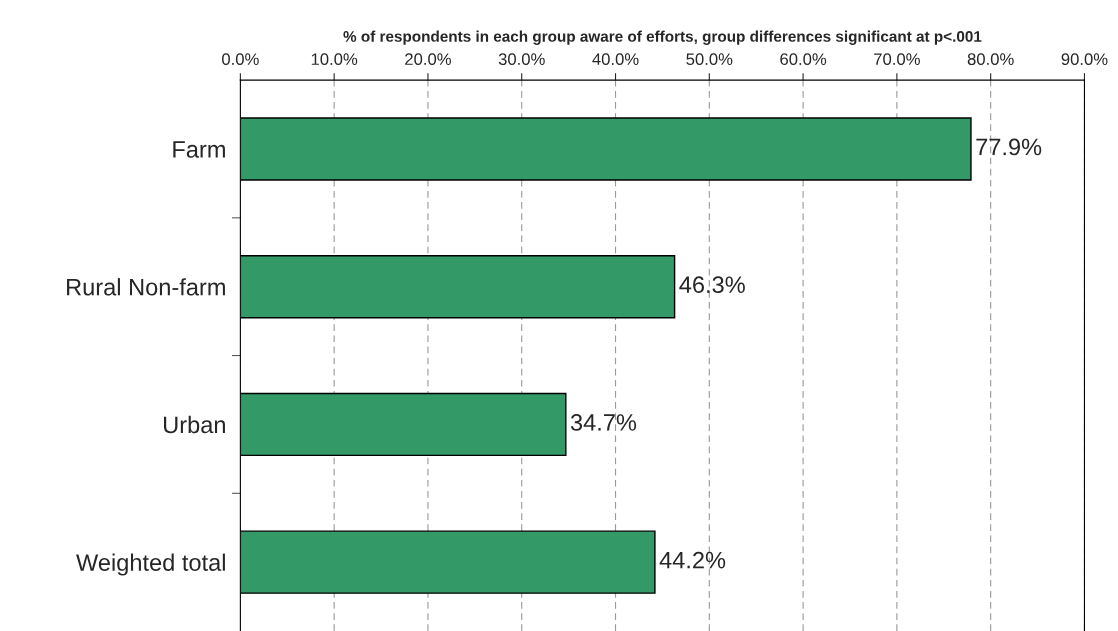 Image resolution: width=1118 pixels, height=631 pixels. Describe the element at coordinates (521, 59) in the screenshot. I see `x-tick-label: 30.0%` at that location.